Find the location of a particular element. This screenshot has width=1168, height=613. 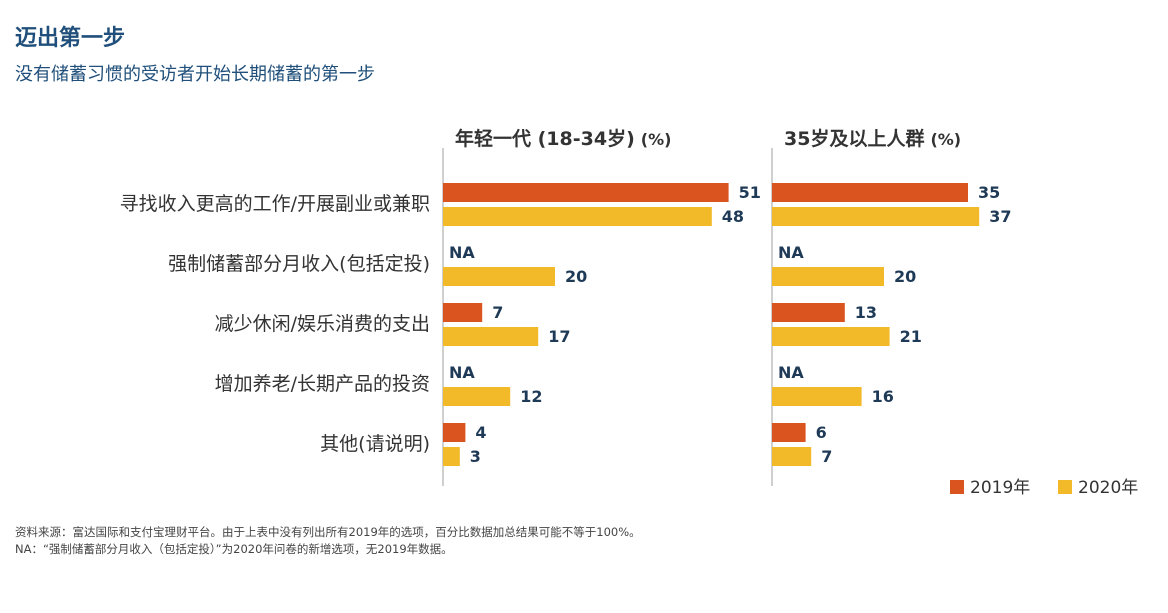

data-label: 16 is located at coordinates (883, 396).